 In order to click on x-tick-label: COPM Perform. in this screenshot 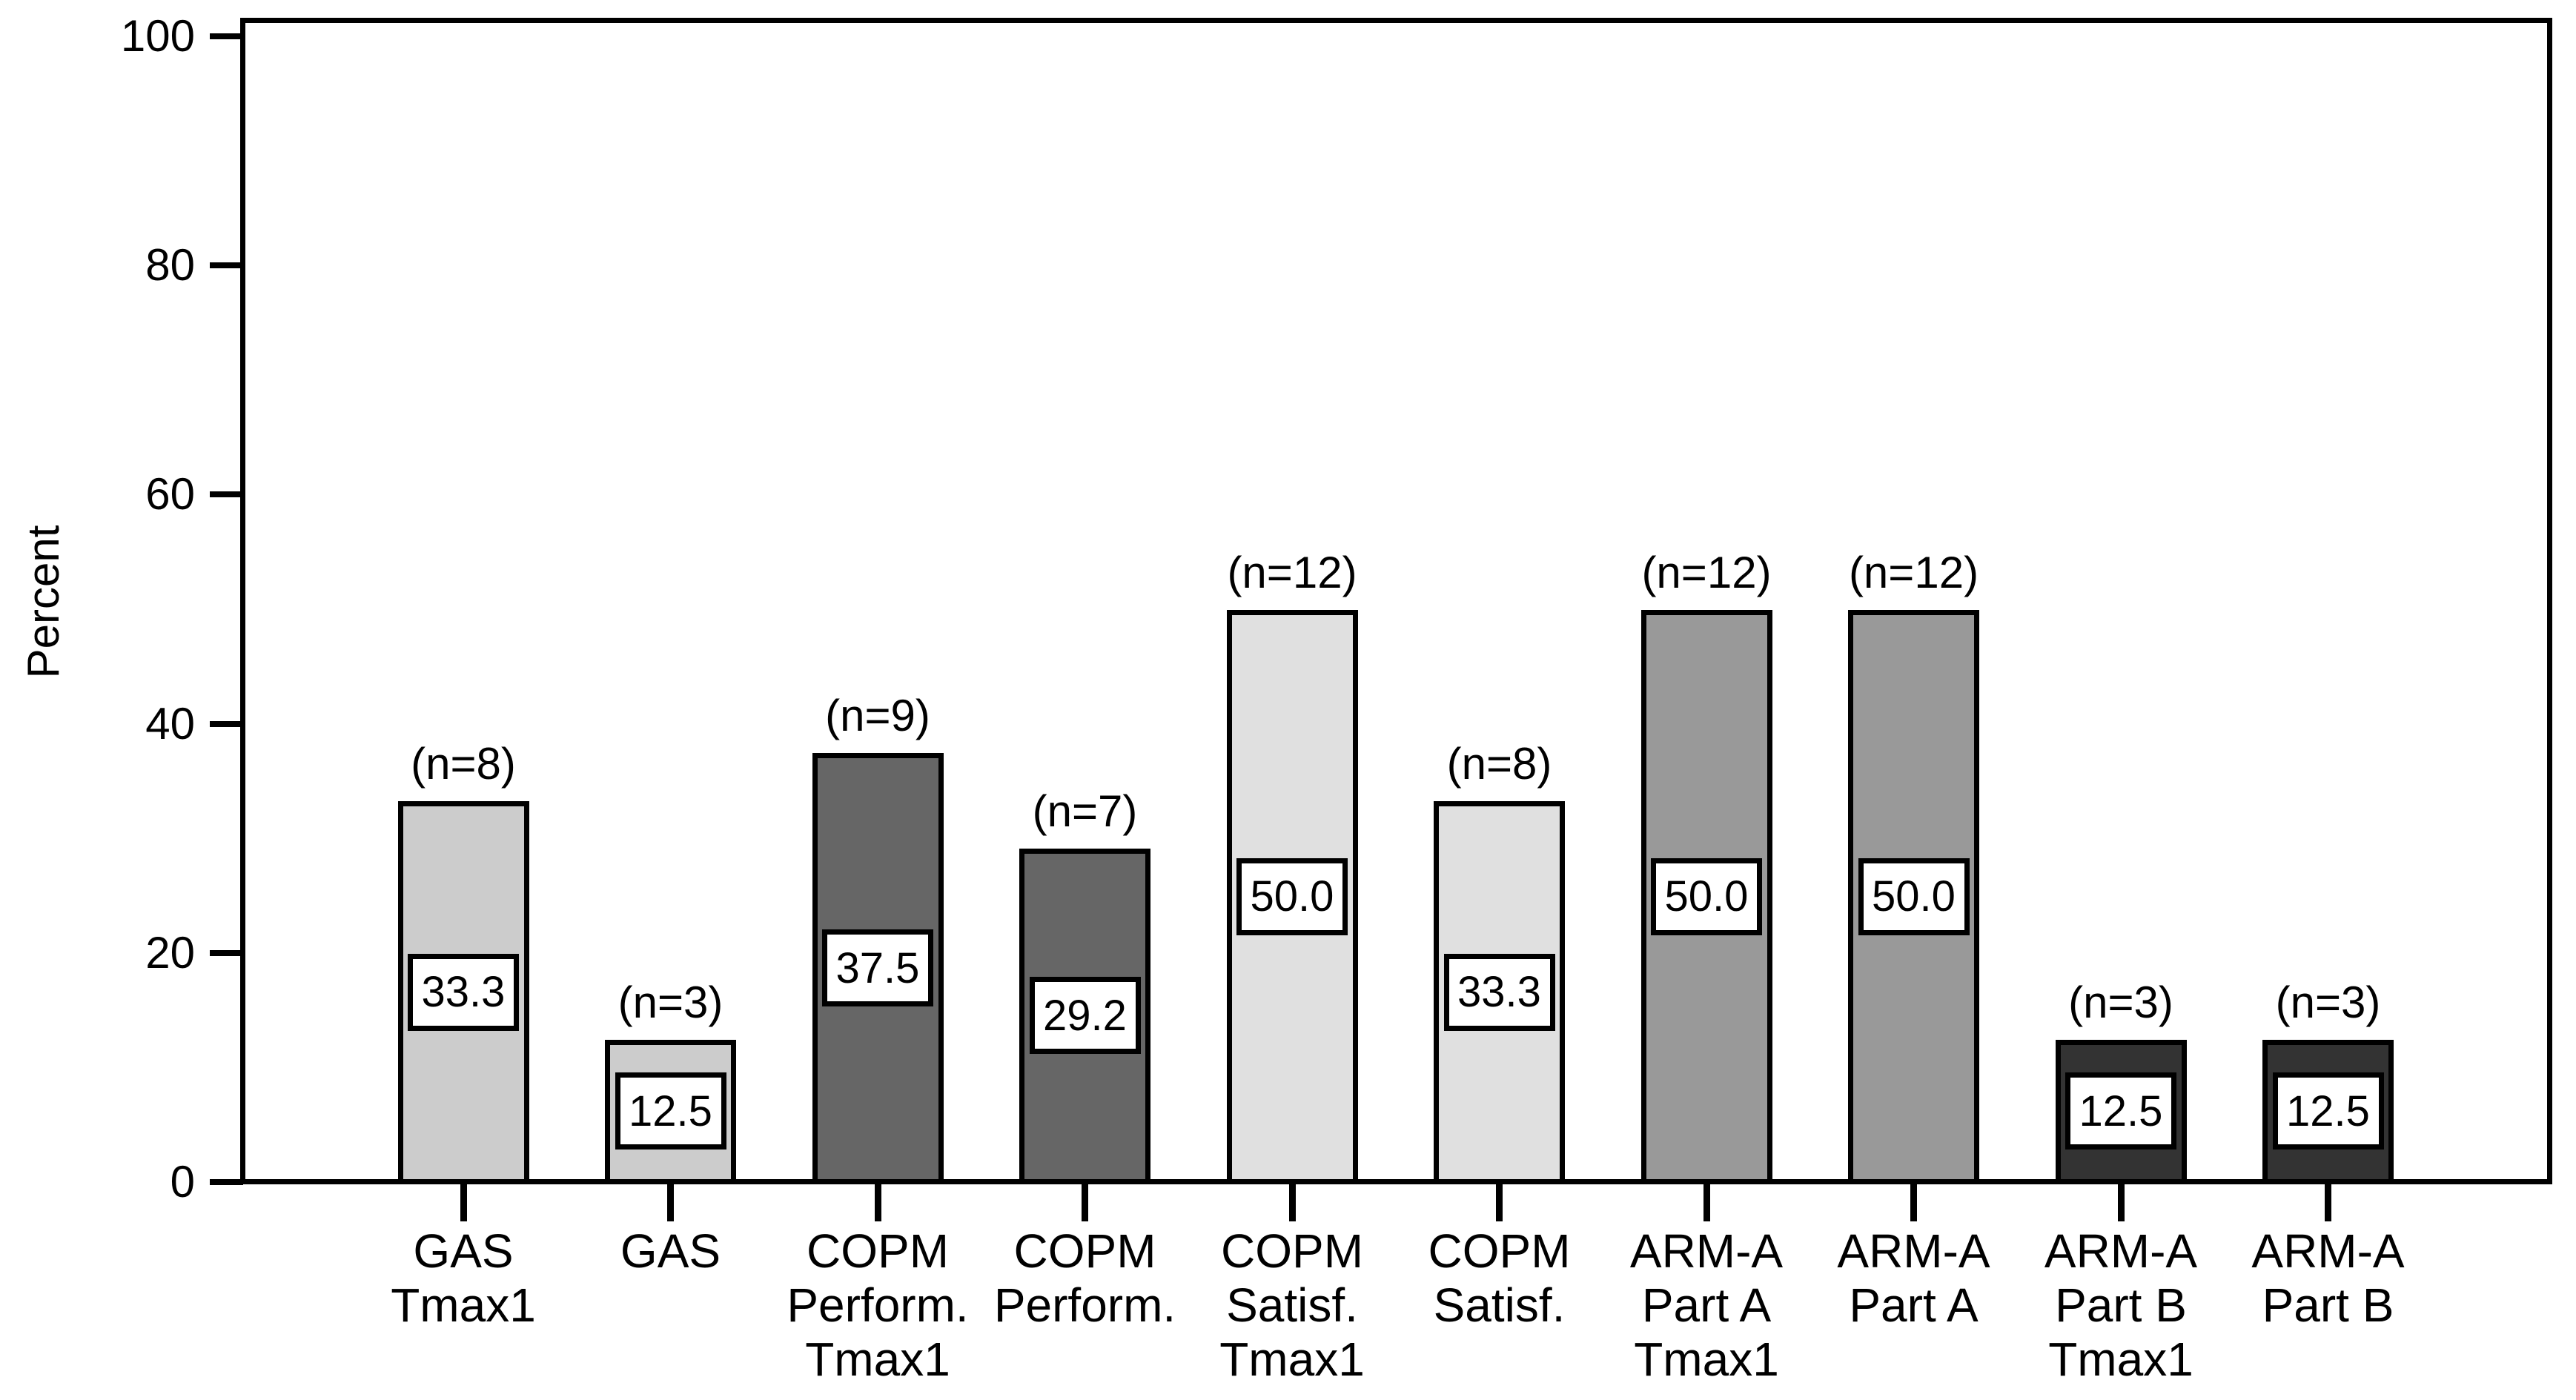, I will do `click(1085, 1278)`.